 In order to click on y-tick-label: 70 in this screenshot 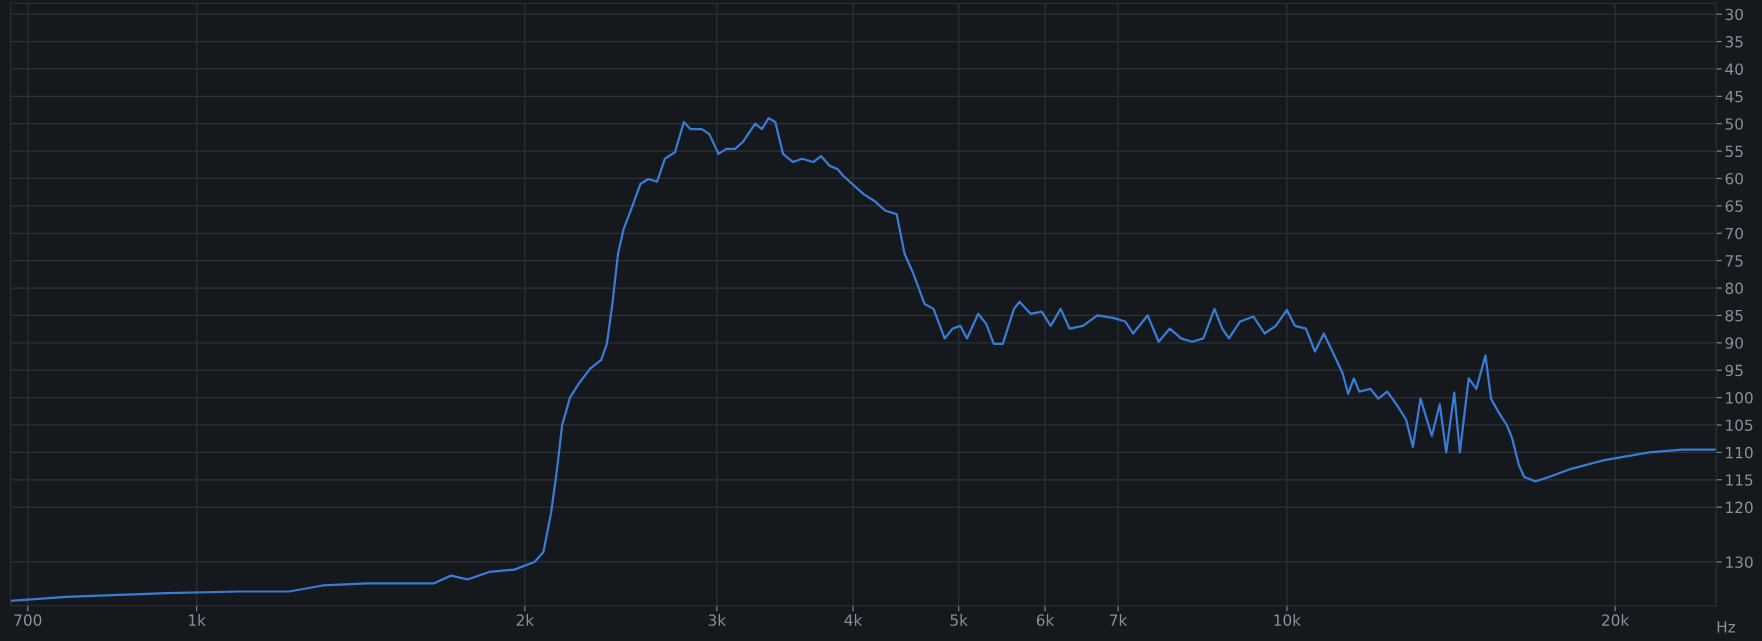, I will do `click(1734, 233)`.